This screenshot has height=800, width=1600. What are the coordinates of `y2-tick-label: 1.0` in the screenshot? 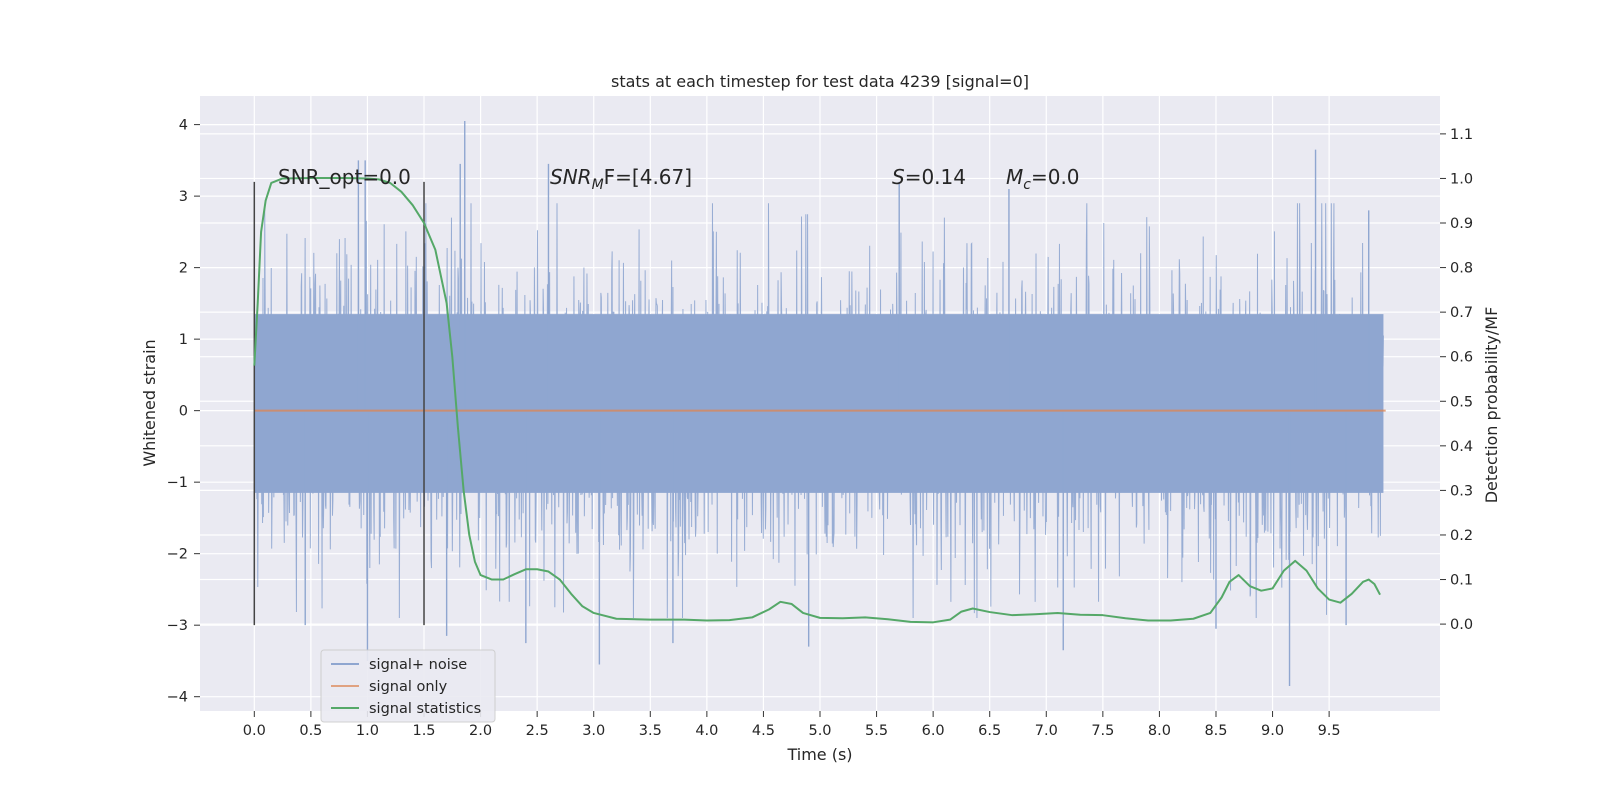 It's located at (1461, 179).